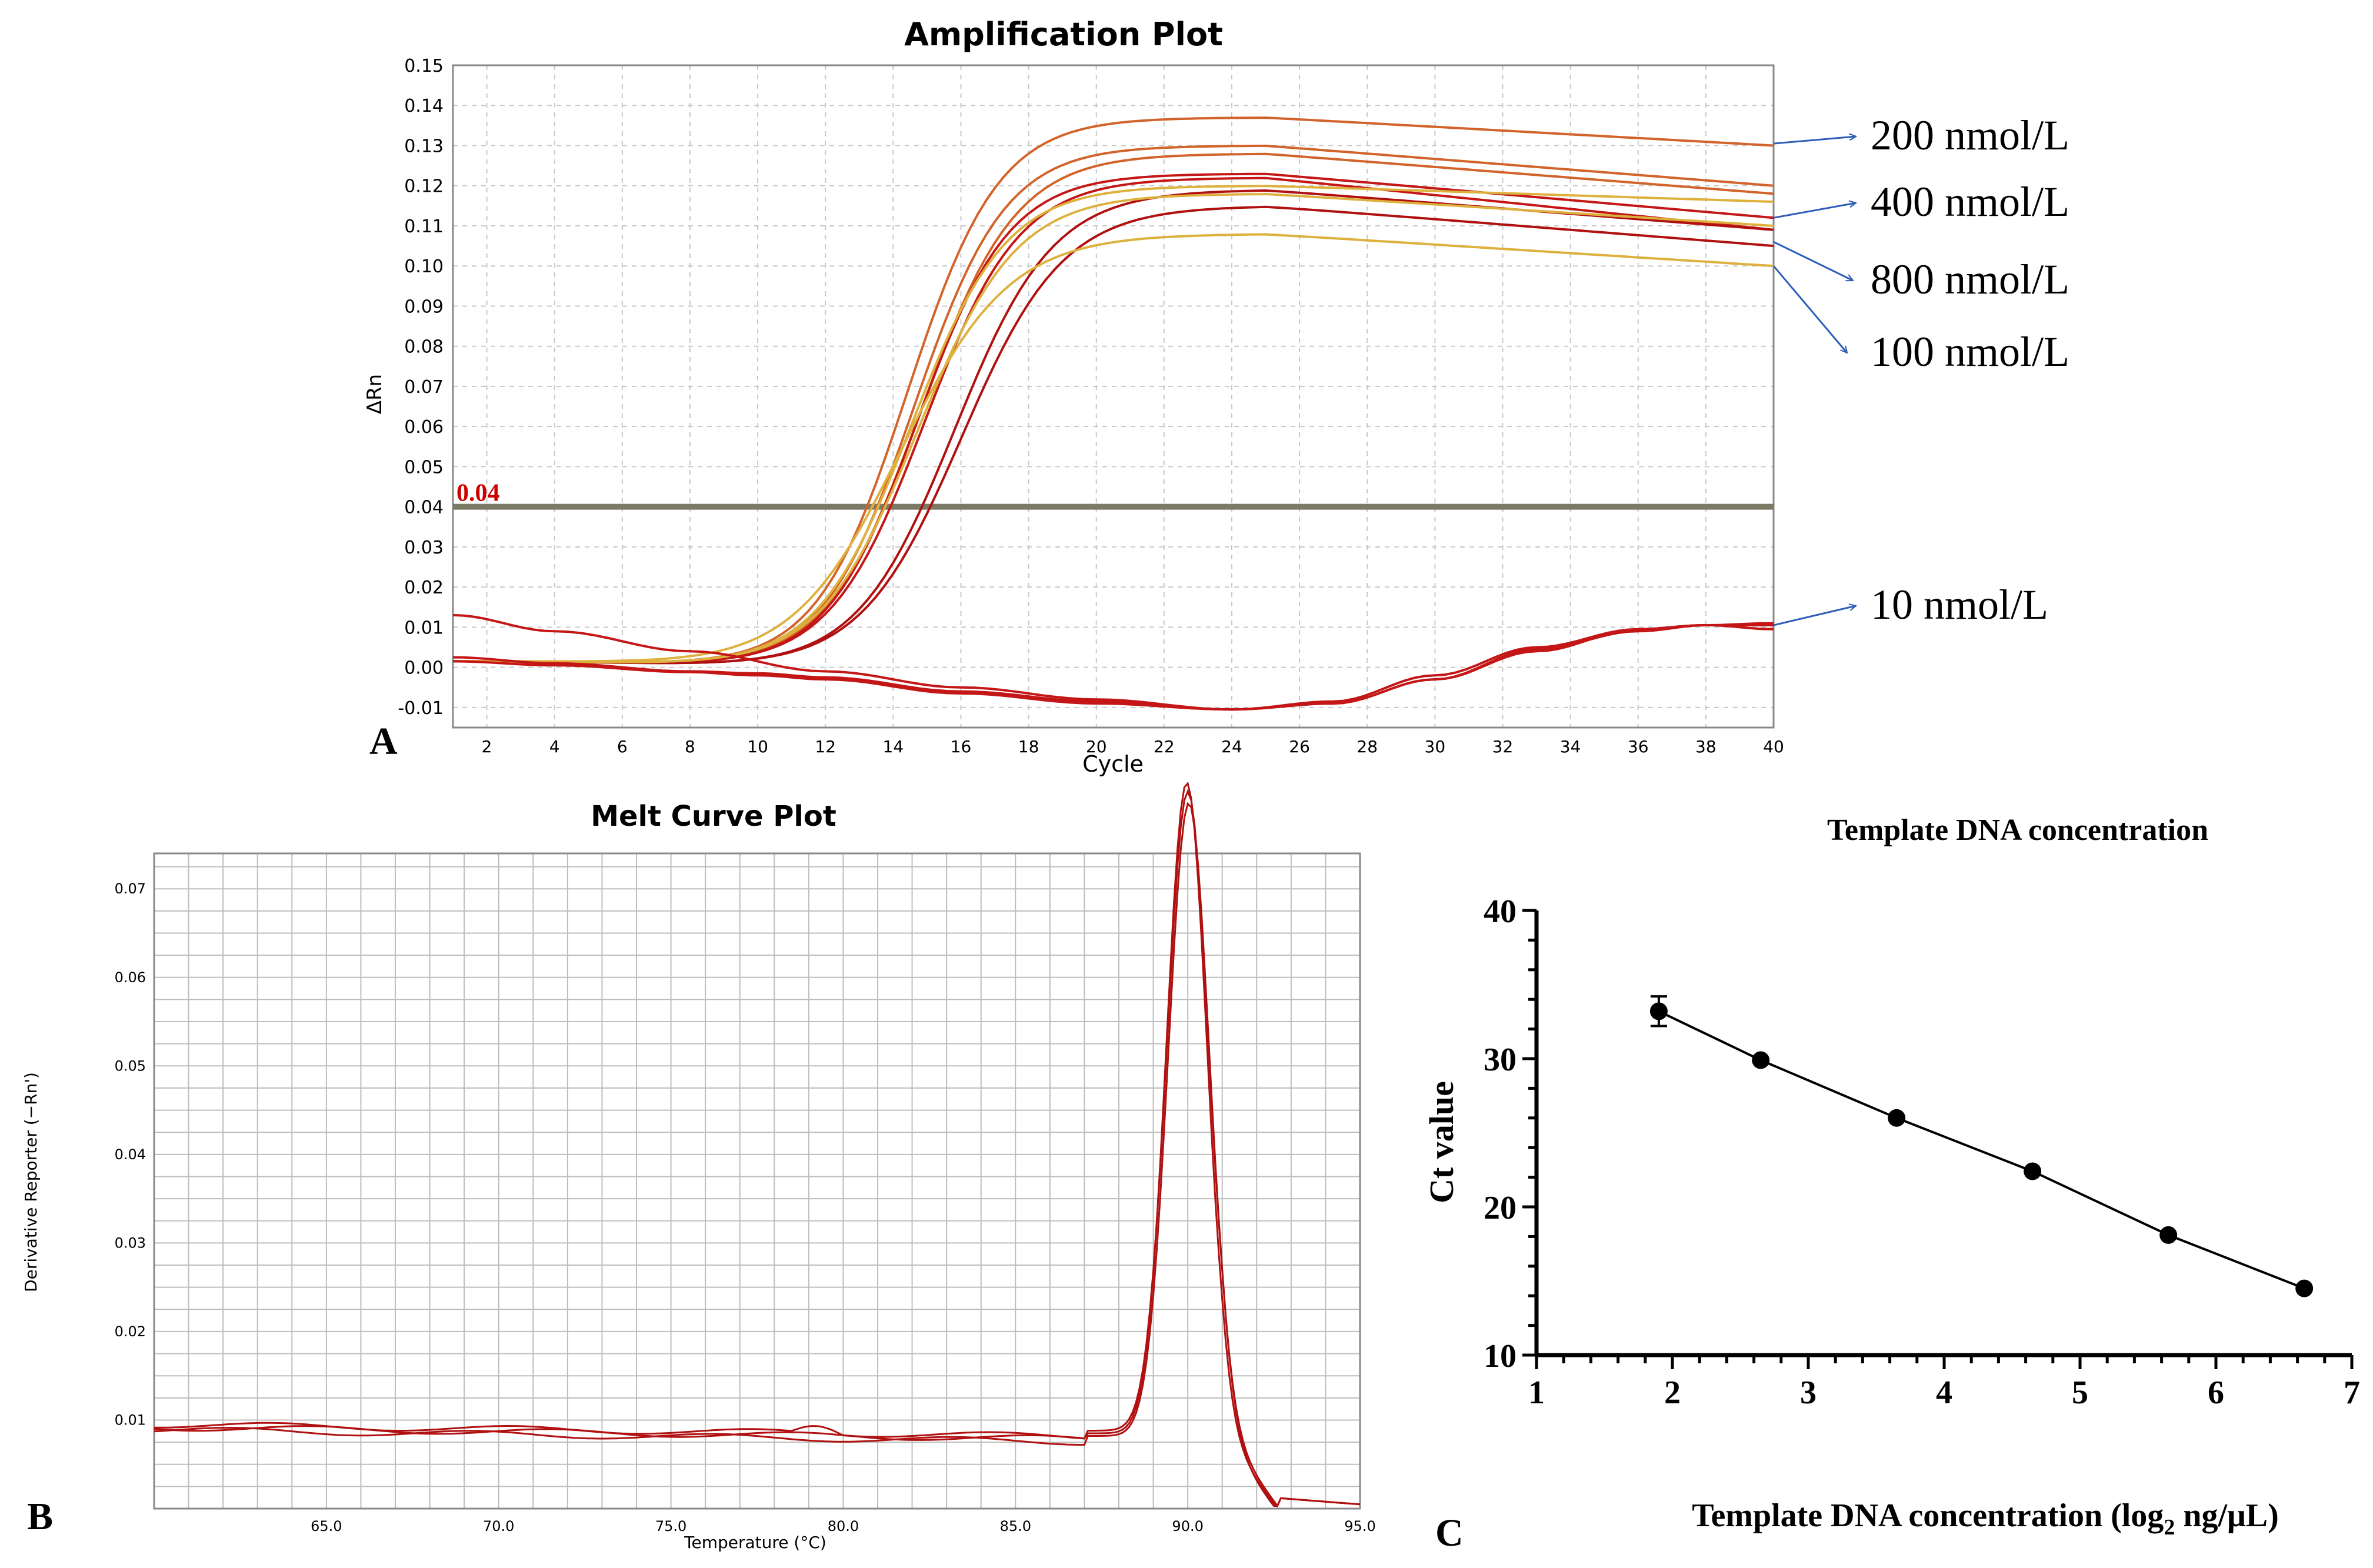  What do you see at coordinates (1113, 764) in the screenshot?
I see `amplification-x-axis-label: Cycle` at bounding box center [1113, 764].